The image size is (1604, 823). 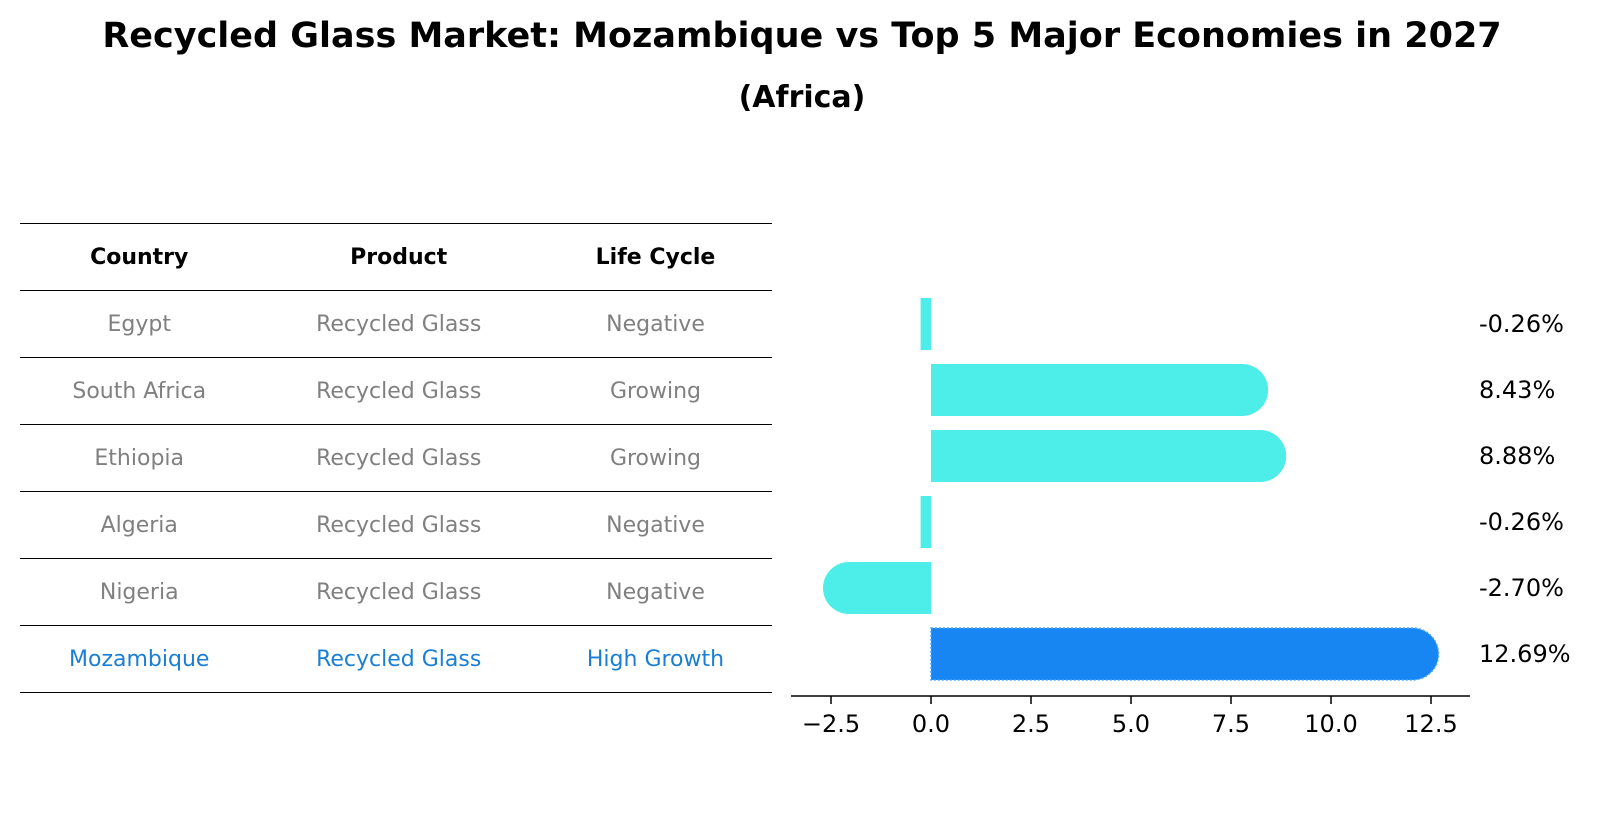 I want to click on table-row: South Africa Recycled Glass Growing, so click(x=396, y=391).